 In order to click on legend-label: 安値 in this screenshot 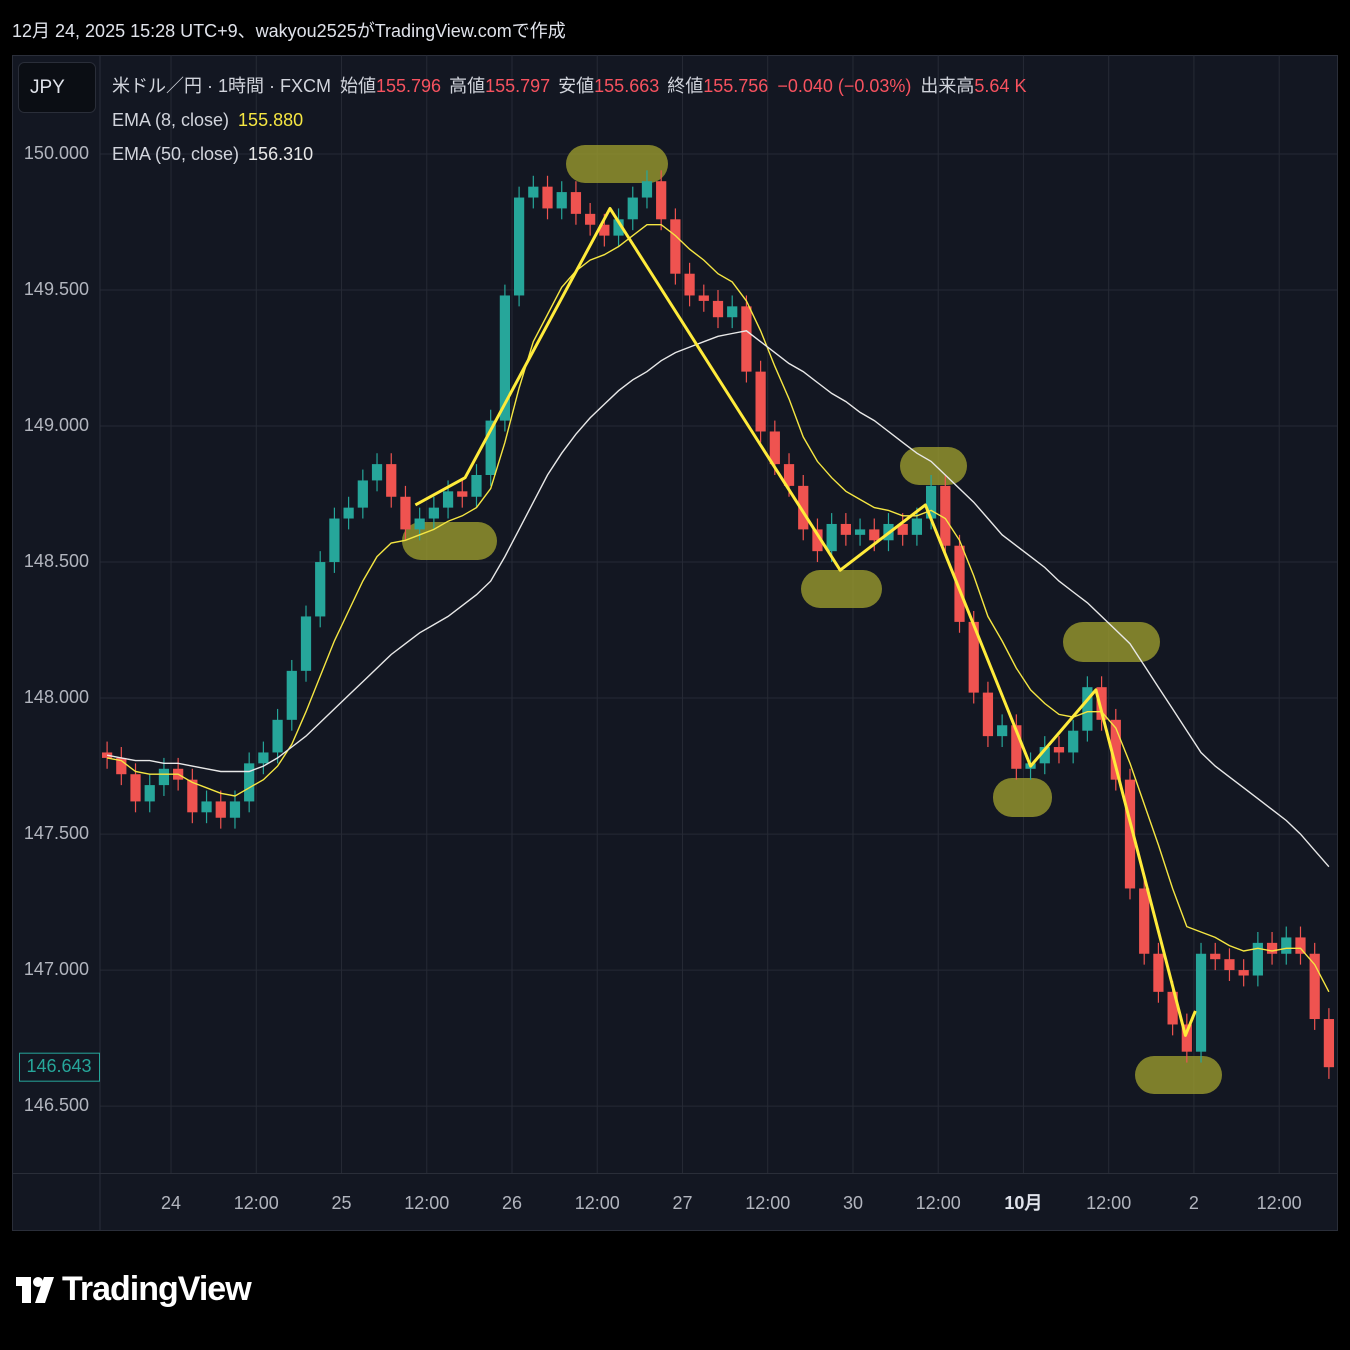, I will do `click(576, 86)`.